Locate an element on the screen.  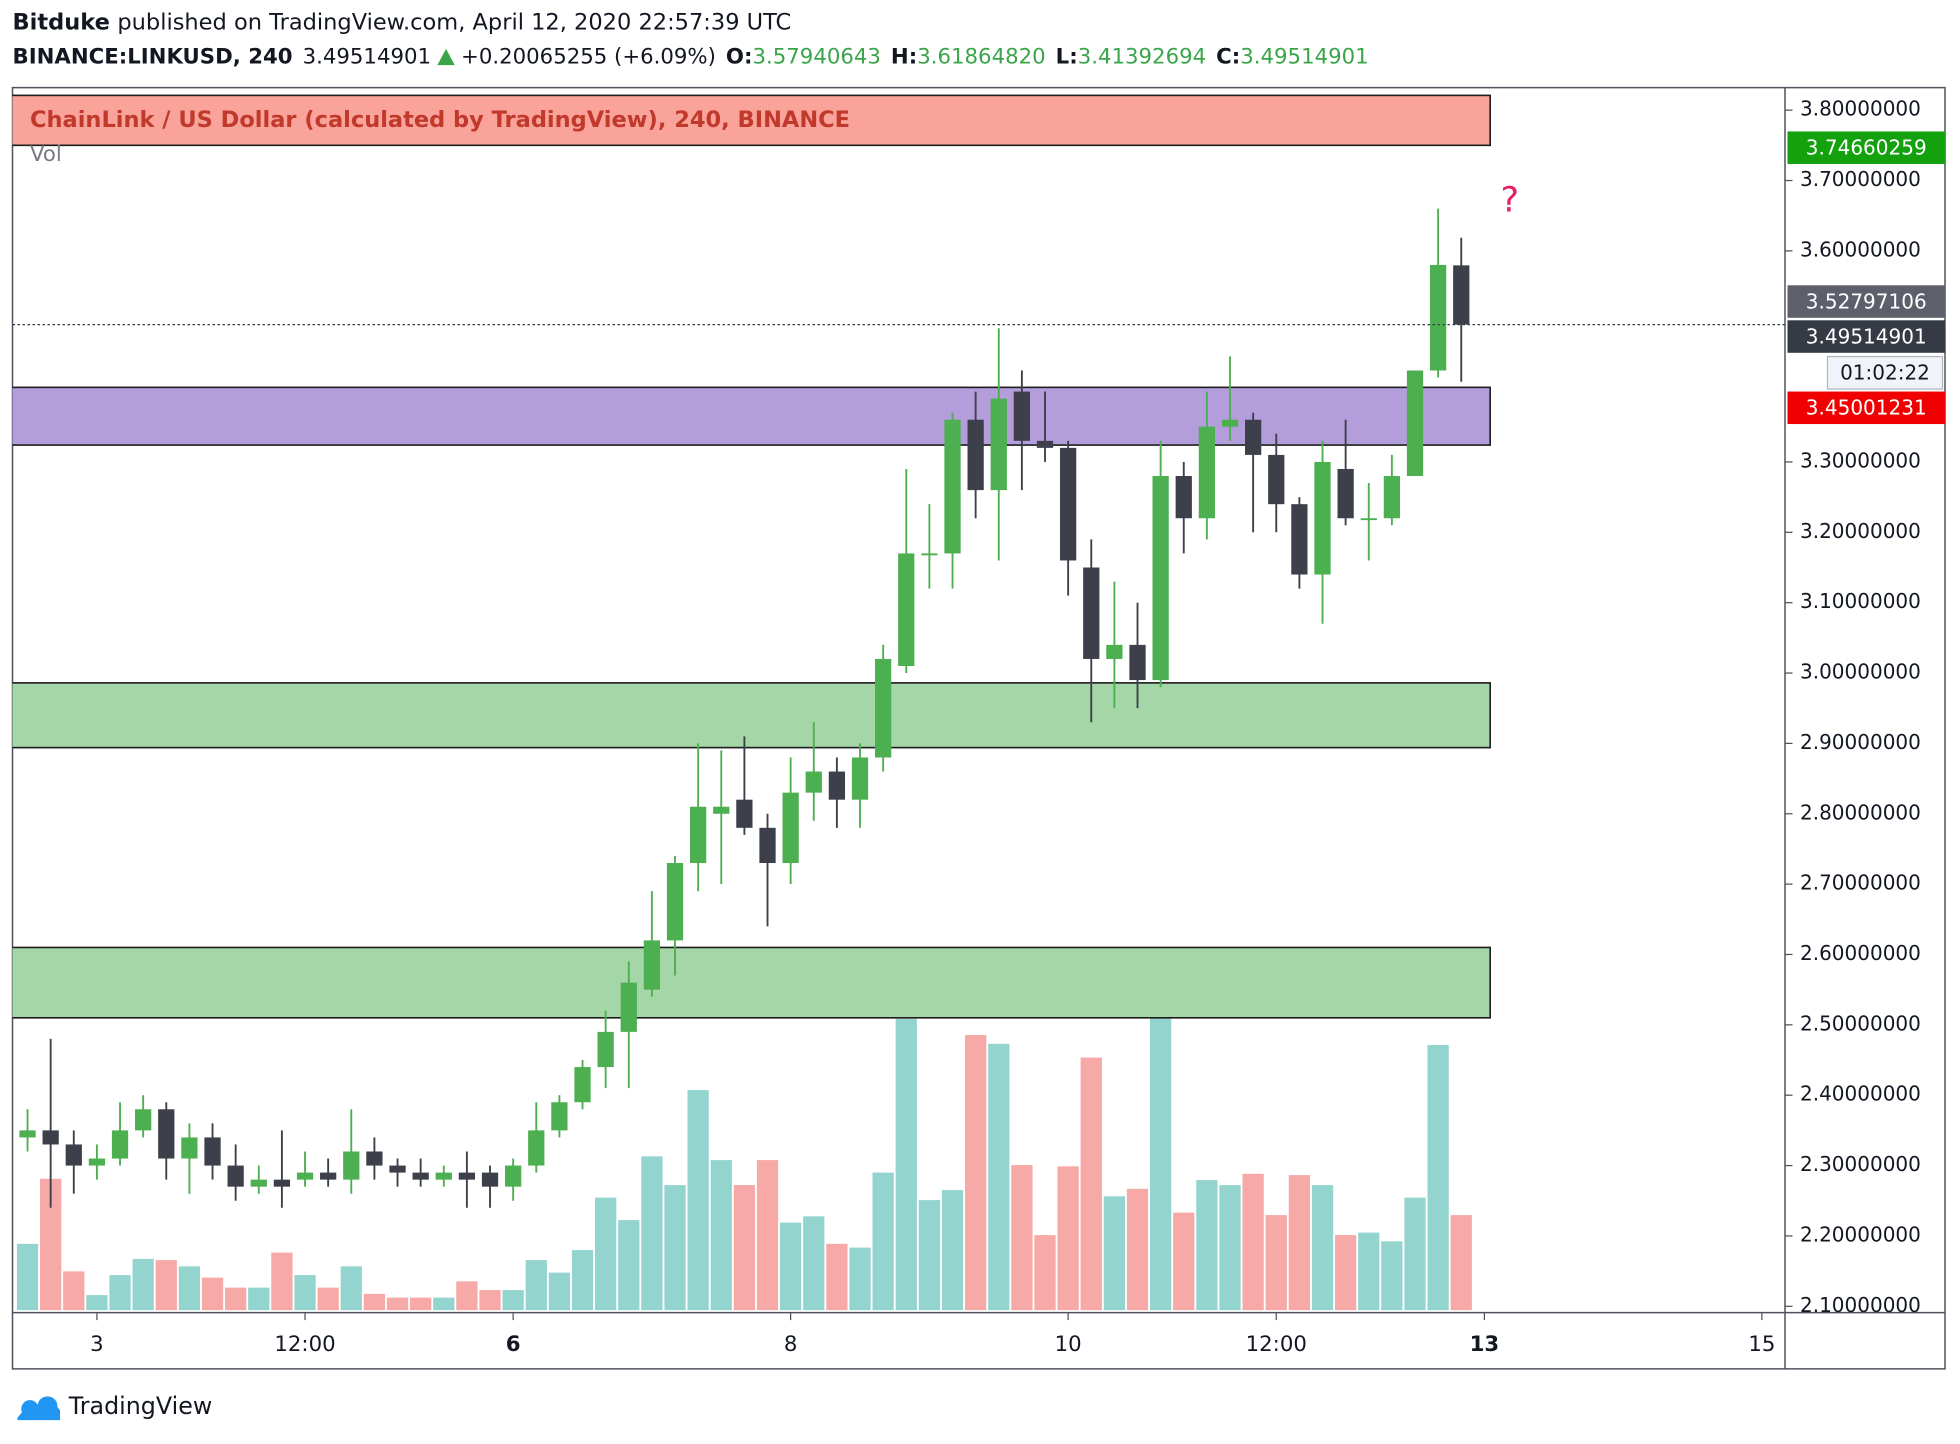
y-tick-label: 2.30000000 is located at coordinates (1860, 1164).